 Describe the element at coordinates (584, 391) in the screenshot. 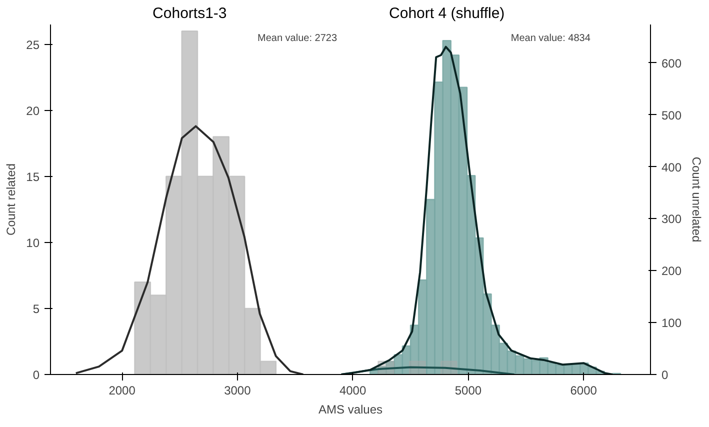

I see `x-tick-label: 6000` at that location.